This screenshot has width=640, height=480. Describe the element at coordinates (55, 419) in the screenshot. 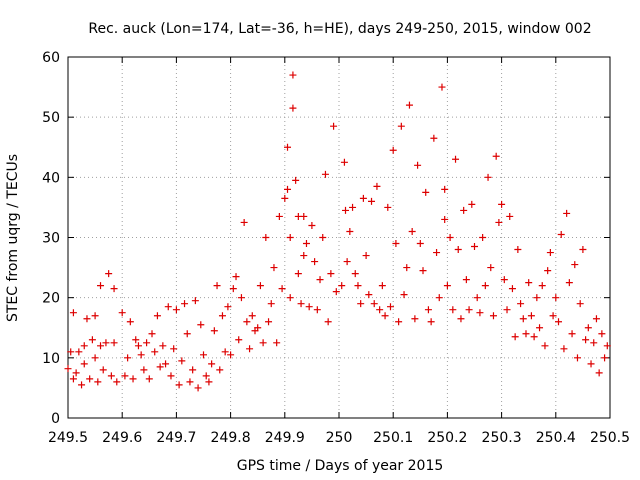

I see `y-tick-label: 0` at that location.